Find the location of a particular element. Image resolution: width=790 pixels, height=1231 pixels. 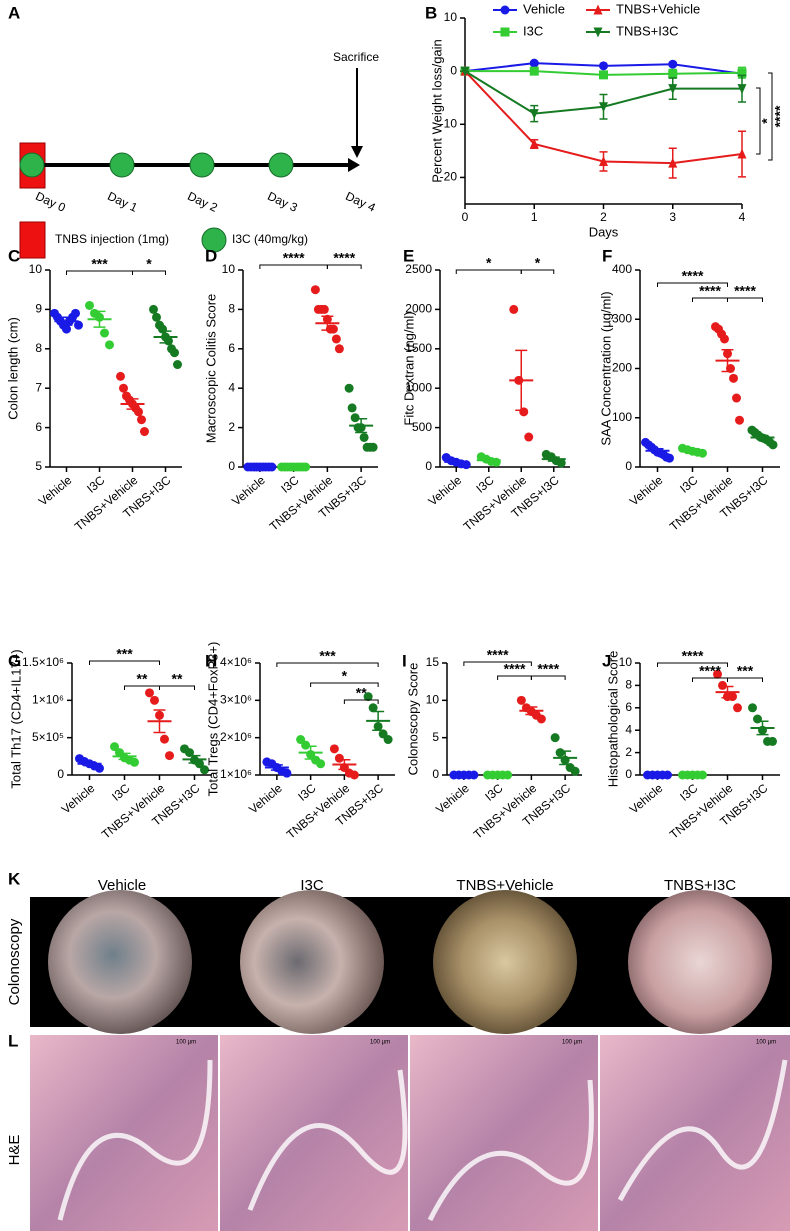

y-tick-label: 10 is located at coordinates (229, 269).